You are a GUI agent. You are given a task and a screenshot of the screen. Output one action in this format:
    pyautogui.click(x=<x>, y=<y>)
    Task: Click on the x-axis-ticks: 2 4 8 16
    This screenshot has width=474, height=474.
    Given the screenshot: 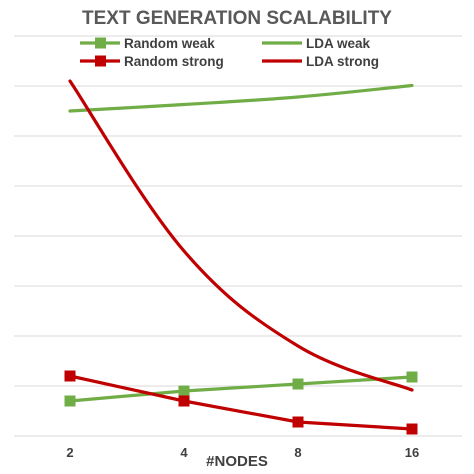 What is the action you would take?
    pyautogui.click(x=242, y=452)
    